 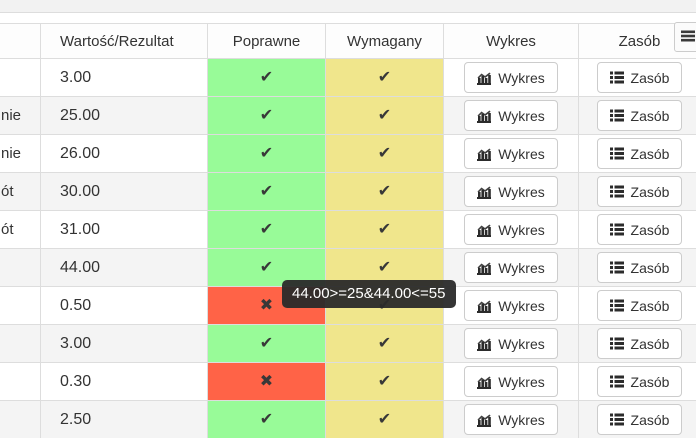 What do you see at coordinates (348, 6) in the screenshot?
I see `panel-top-strip` at bounding box center [348, 6].